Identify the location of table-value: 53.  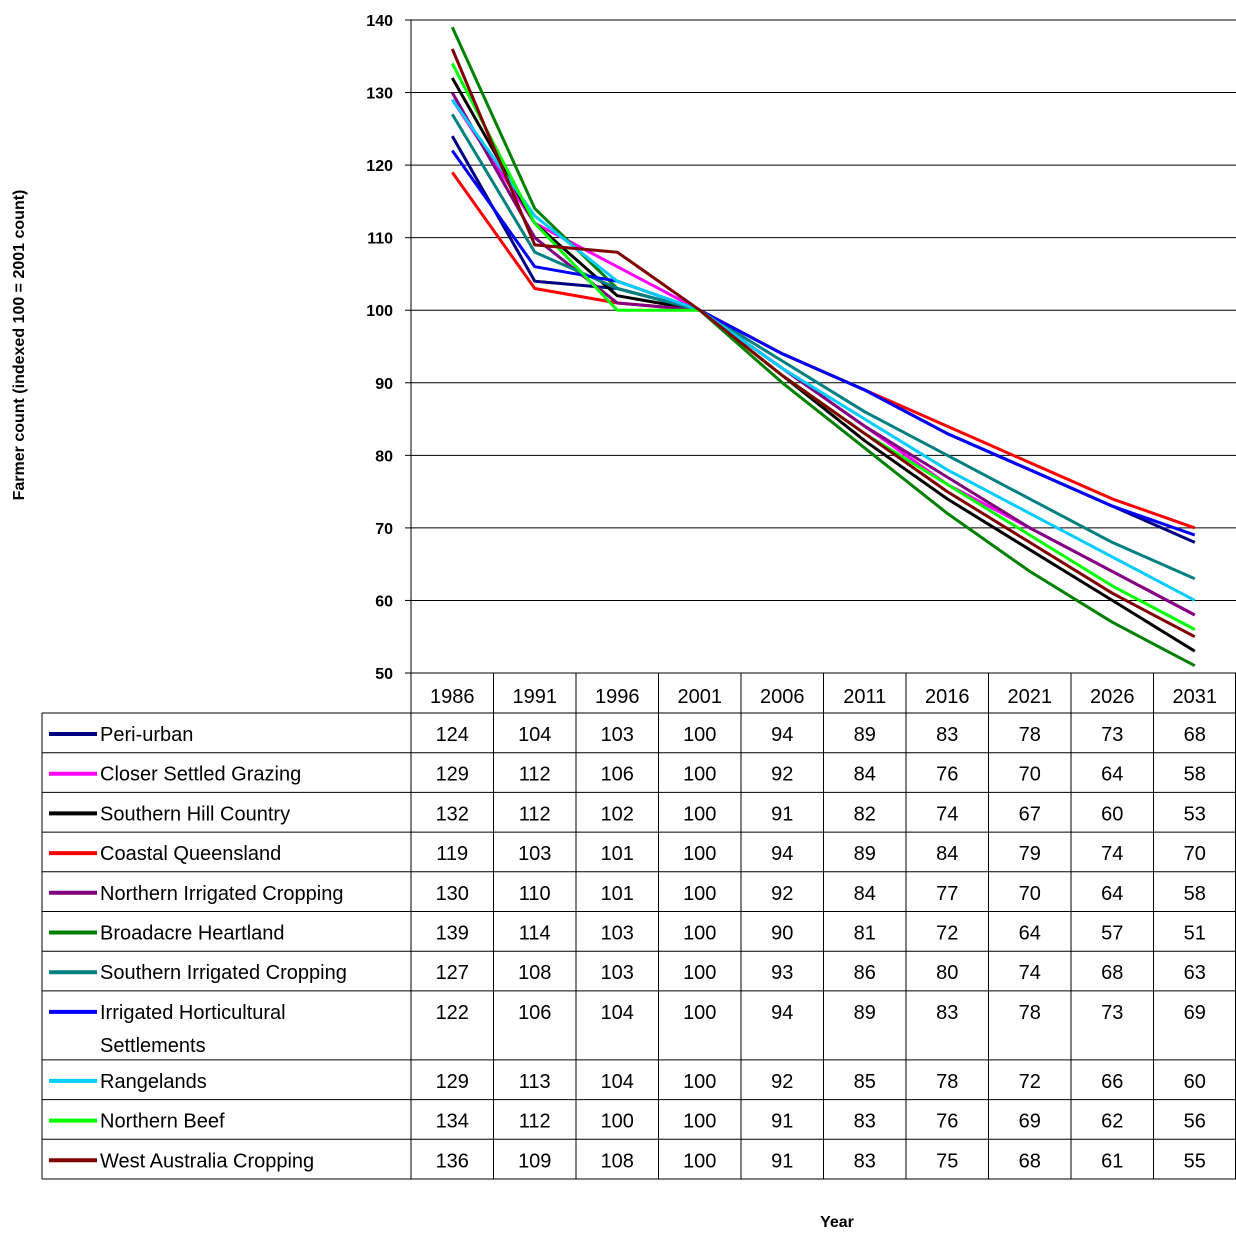
(1195, 814).